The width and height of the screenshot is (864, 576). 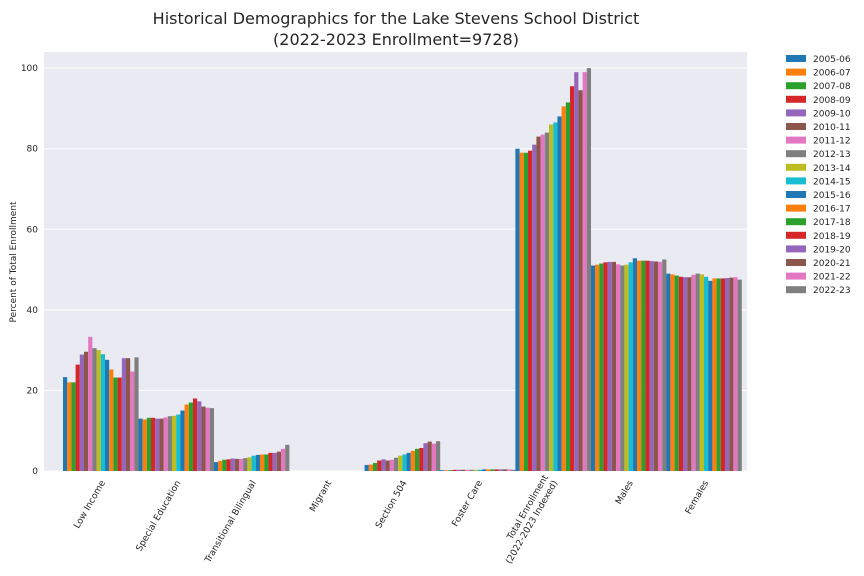 I want to click on y-axis-label: Percent of Total Enrollment, so click(x=14, y=262).